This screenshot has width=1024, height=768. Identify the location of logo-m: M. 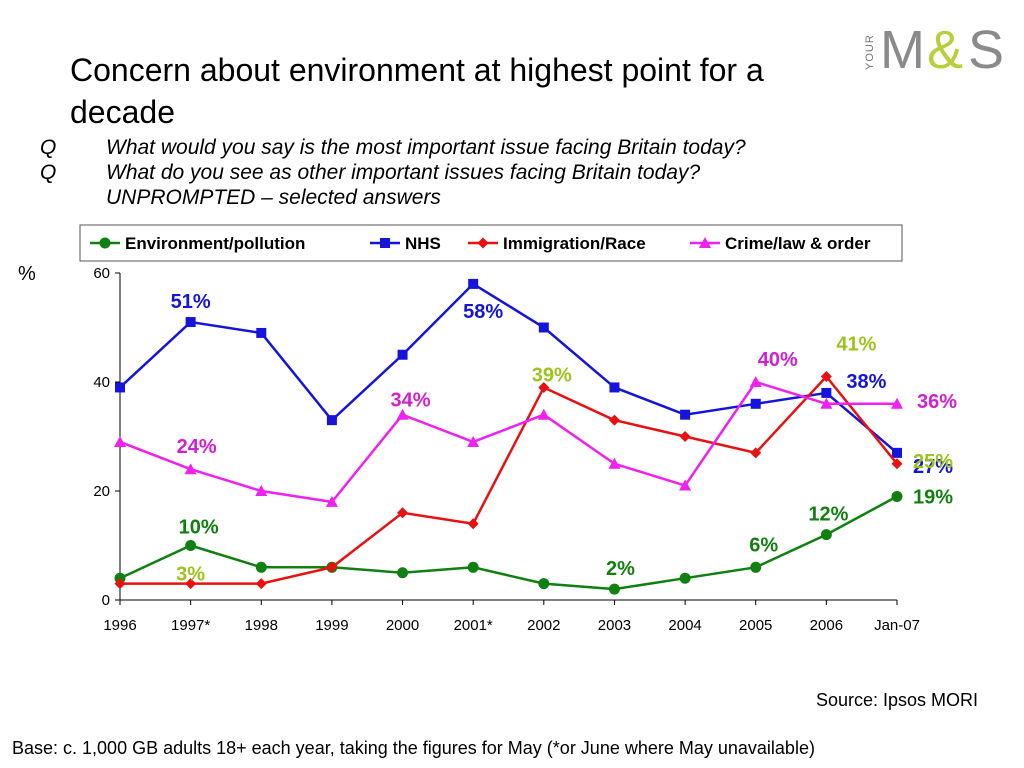
(902, 47).